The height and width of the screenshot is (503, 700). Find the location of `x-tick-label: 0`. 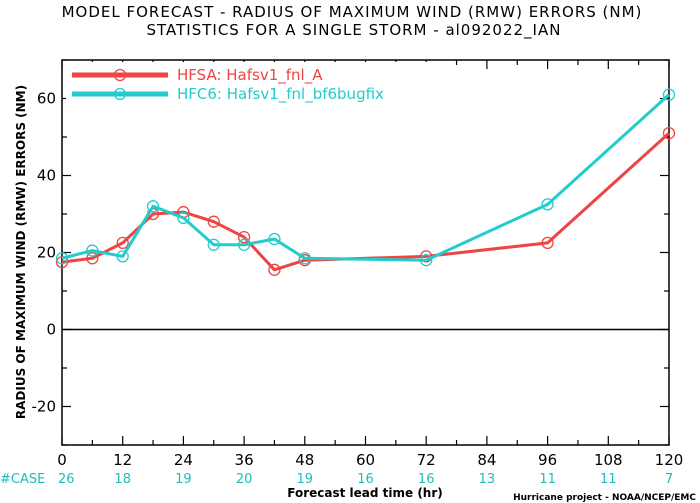

x-tick-label: 0 is located at coordinates (62, 460).